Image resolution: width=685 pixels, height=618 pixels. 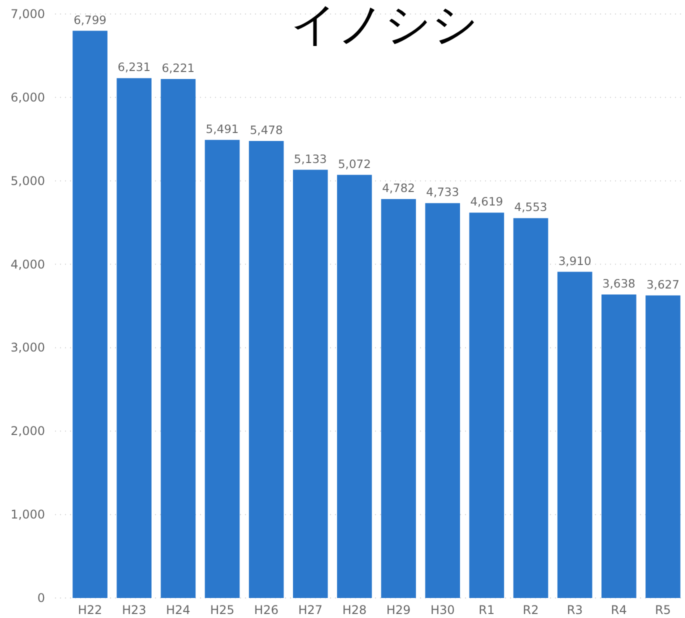 I want to click on data-label: 6,799, so click(x=90, y=19).